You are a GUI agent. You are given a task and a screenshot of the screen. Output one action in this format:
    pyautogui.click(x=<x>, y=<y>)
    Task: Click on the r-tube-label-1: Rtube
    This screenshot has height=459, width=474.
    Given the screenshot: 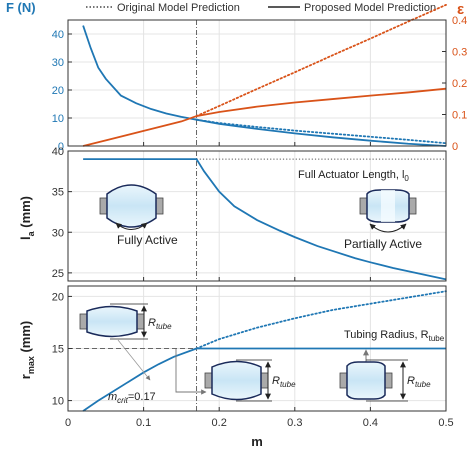 What is the action you would take?
    pyautogui.click(x=160, y=324)
    